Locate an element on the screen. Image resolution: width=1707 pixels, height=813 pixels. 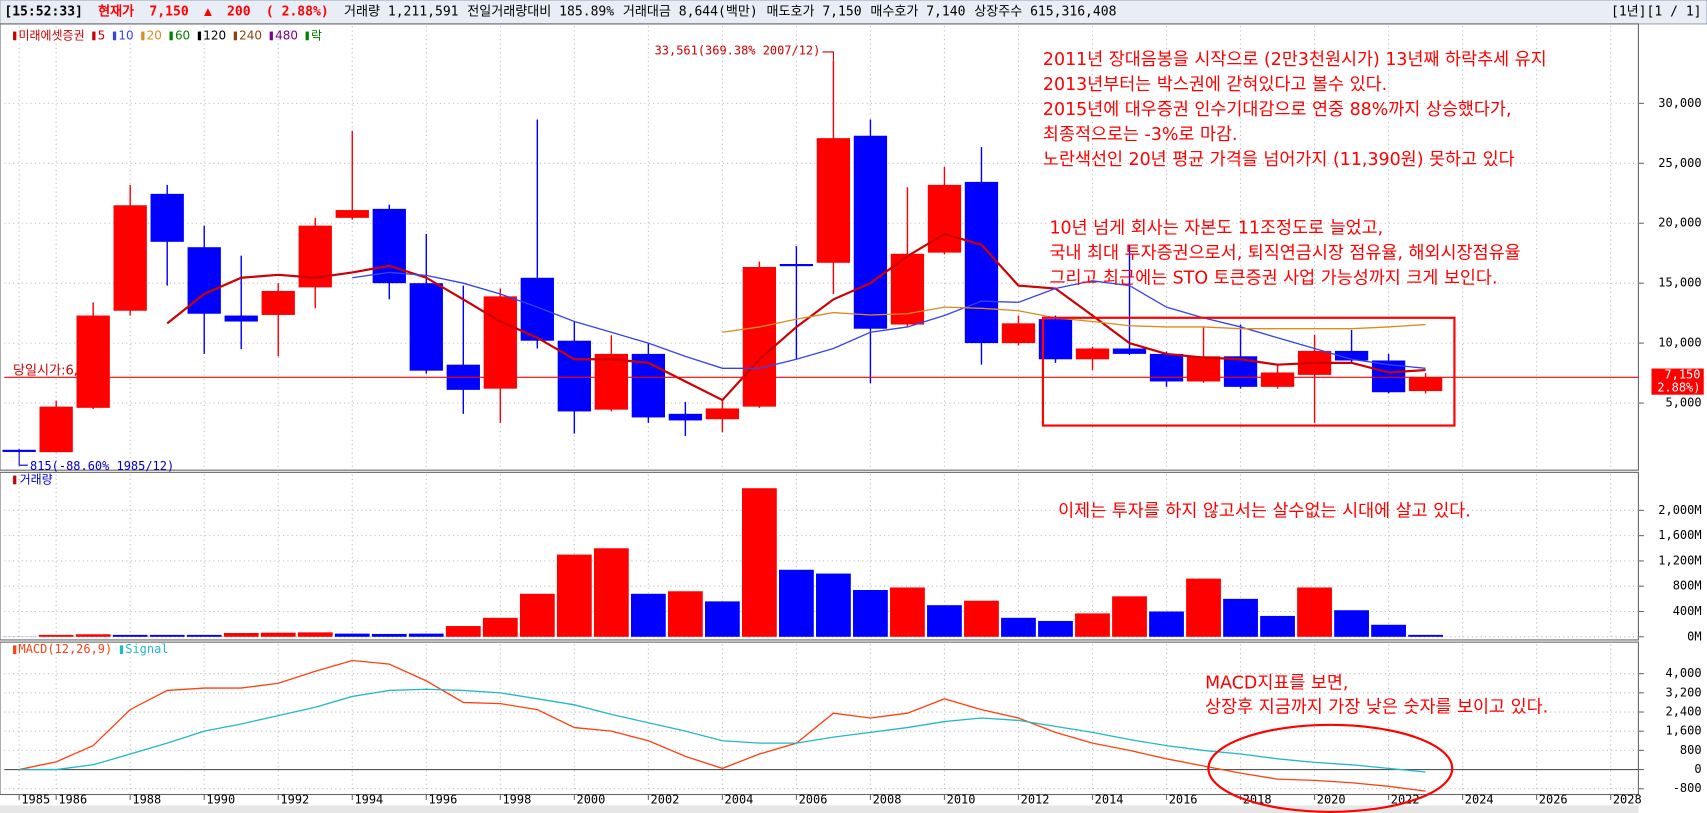
x-tick-label: 2024 is located at coordinates (1479, 799).